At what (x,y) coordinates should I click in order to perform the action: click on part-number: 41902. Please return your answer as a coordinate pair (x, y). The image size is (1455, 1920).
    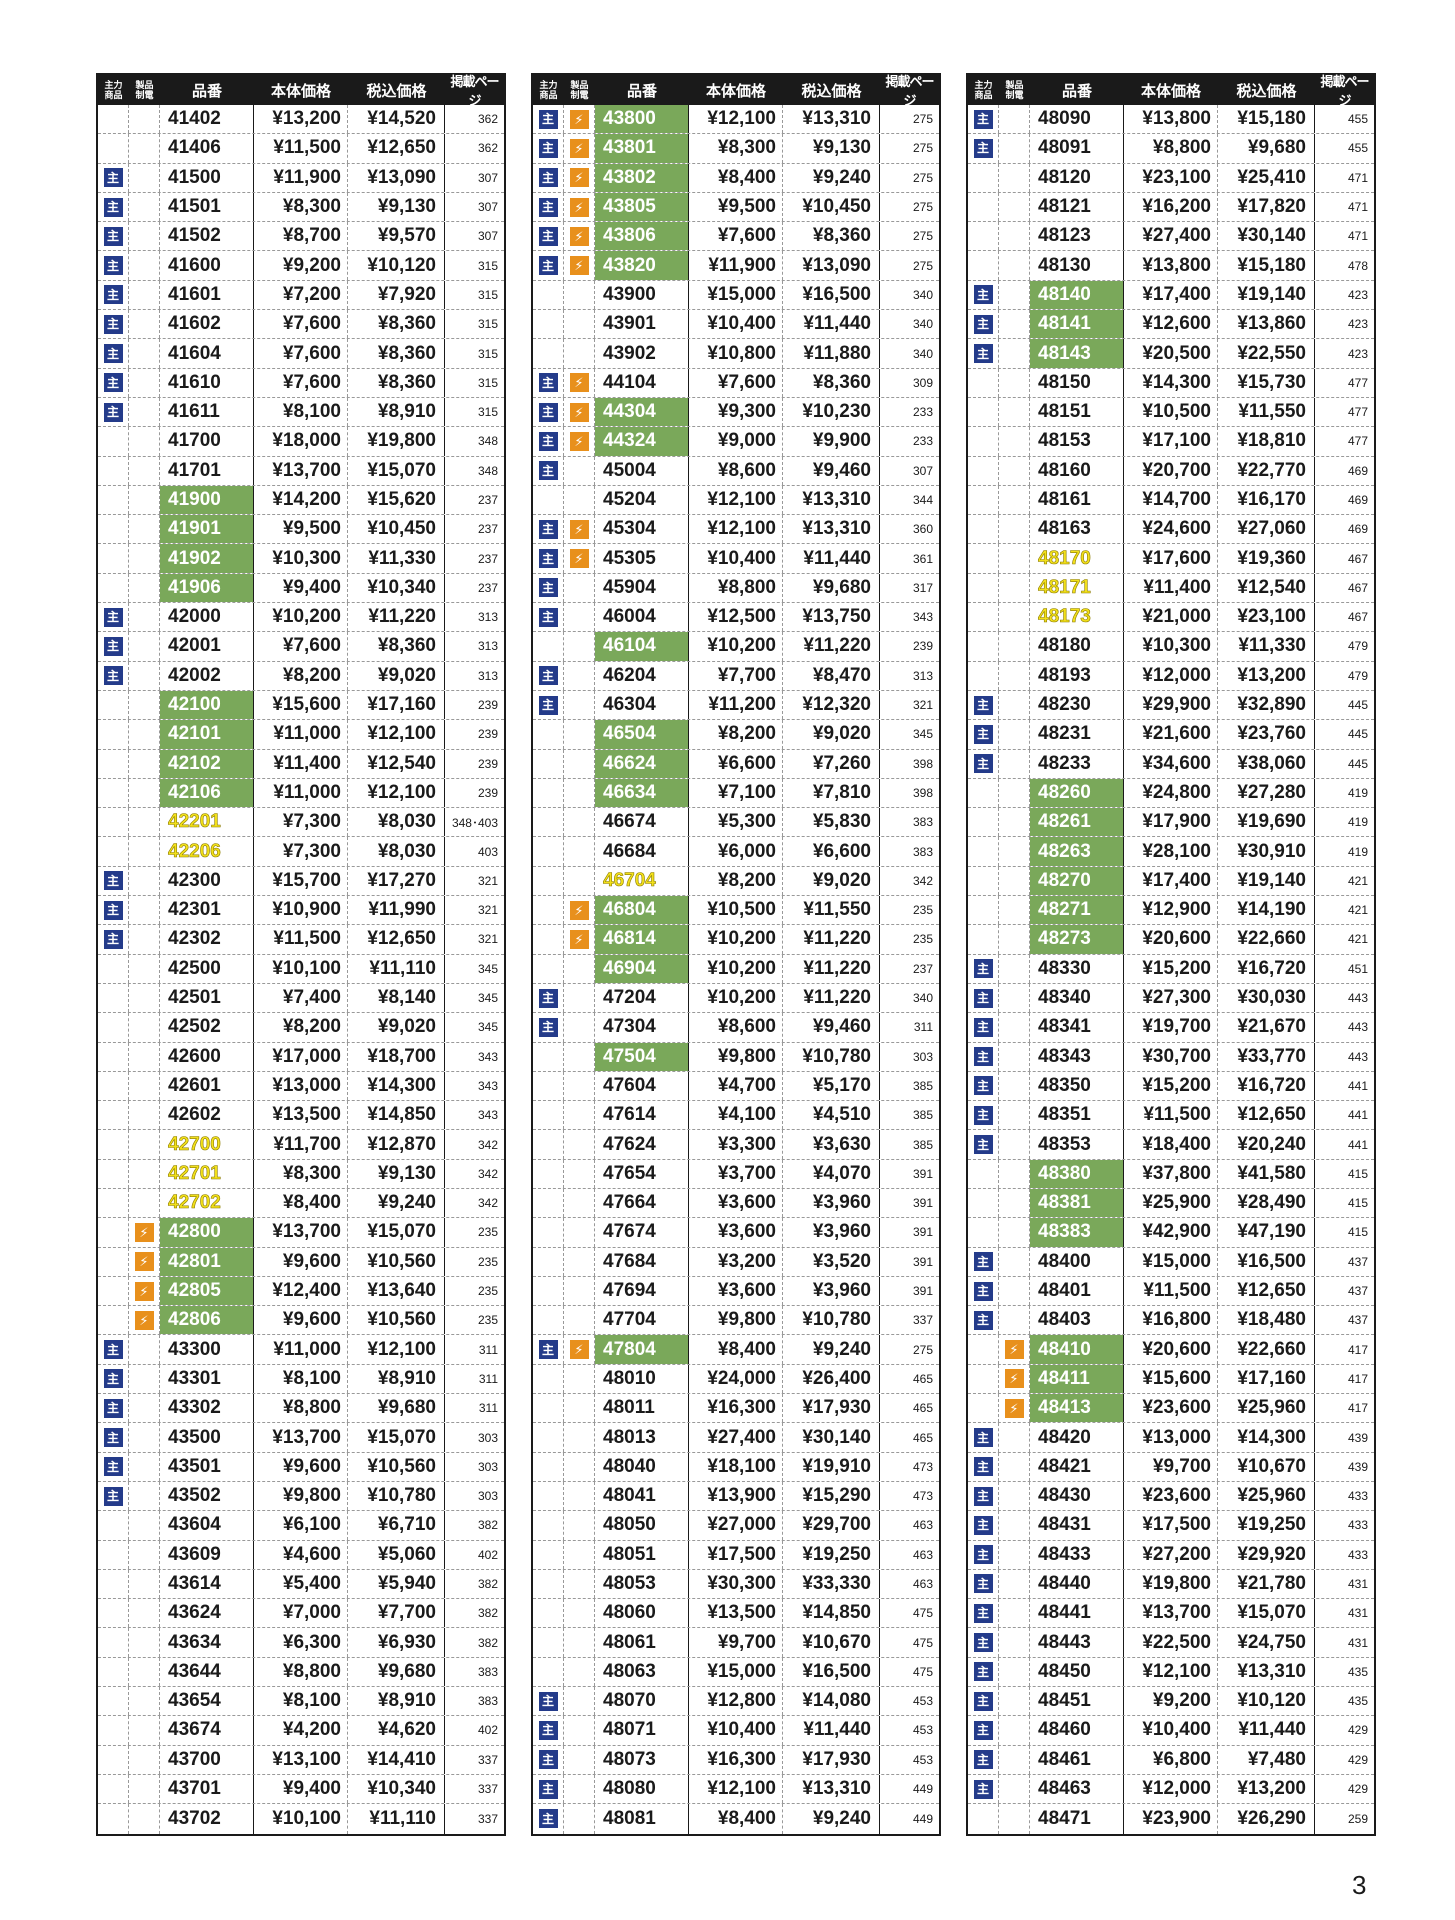
    Looking at the image, I should click on (207, 558).